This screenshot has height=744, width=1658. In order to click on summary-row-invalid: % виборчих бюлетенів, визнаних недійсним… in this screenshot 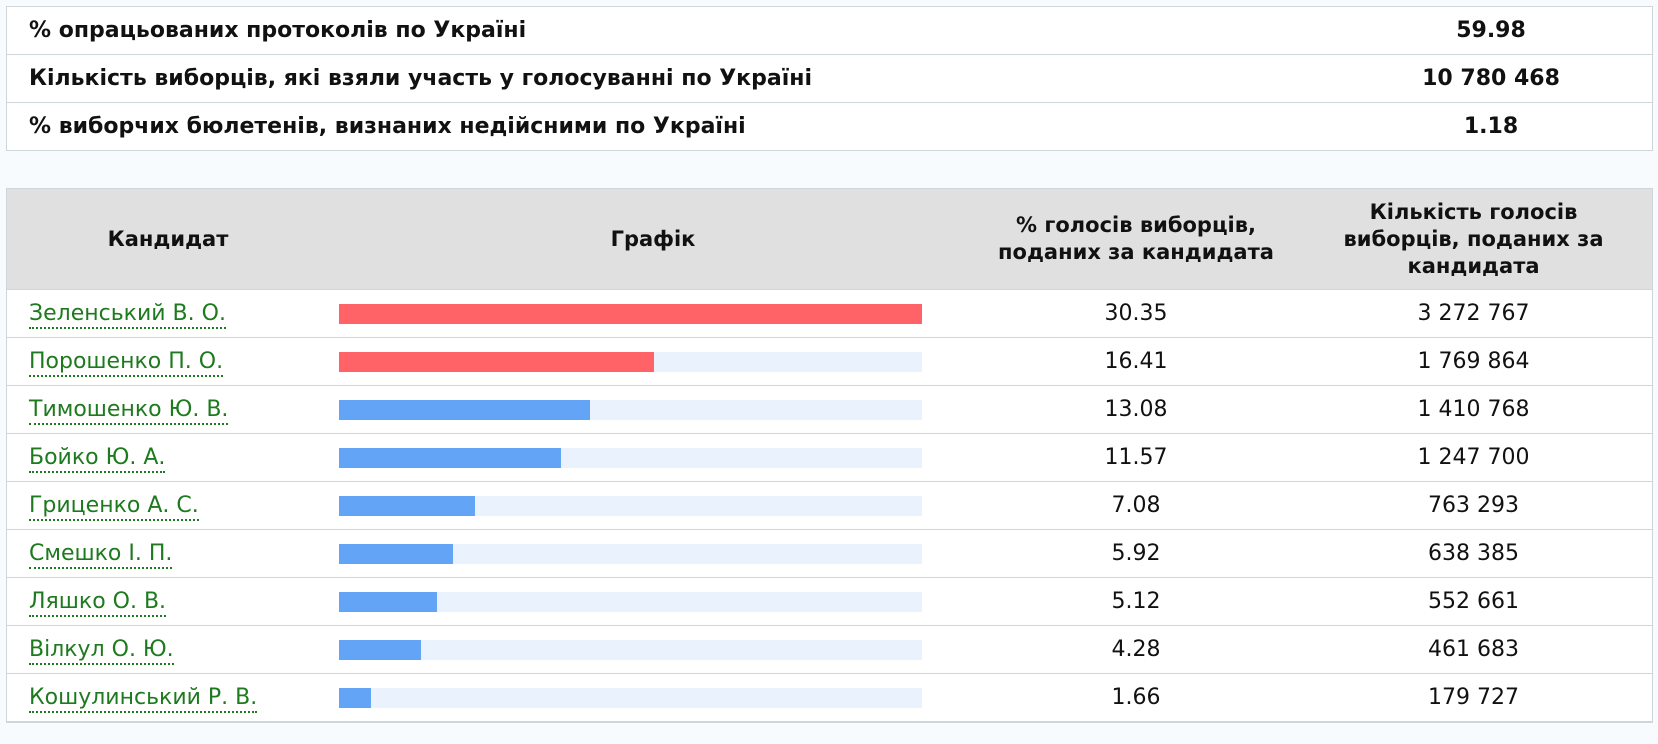, I will do `click(829, 126)`.